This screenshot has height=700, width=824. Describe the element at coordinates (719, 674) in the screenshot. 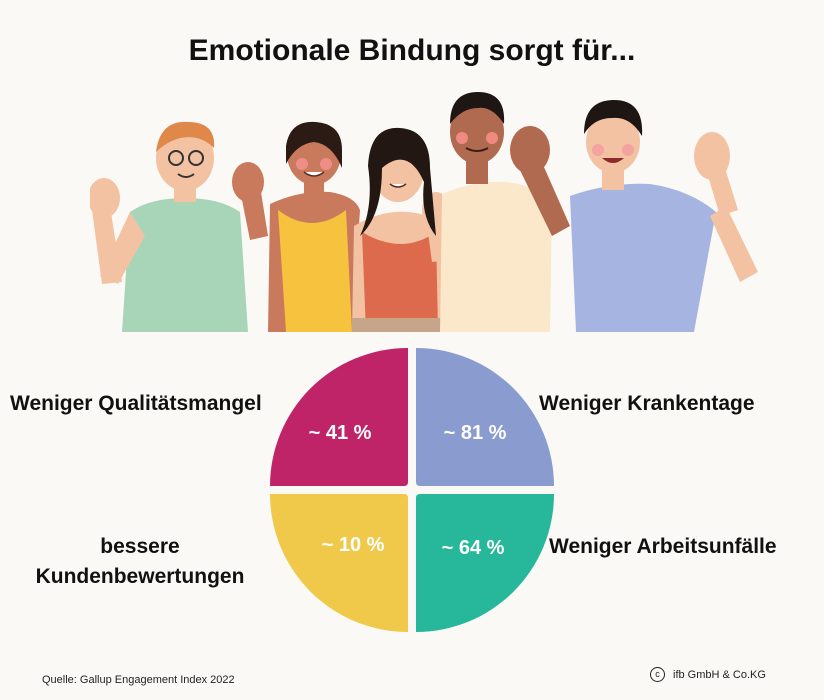

I see `company-name: ifb GmbH & Co.KG` at that location.